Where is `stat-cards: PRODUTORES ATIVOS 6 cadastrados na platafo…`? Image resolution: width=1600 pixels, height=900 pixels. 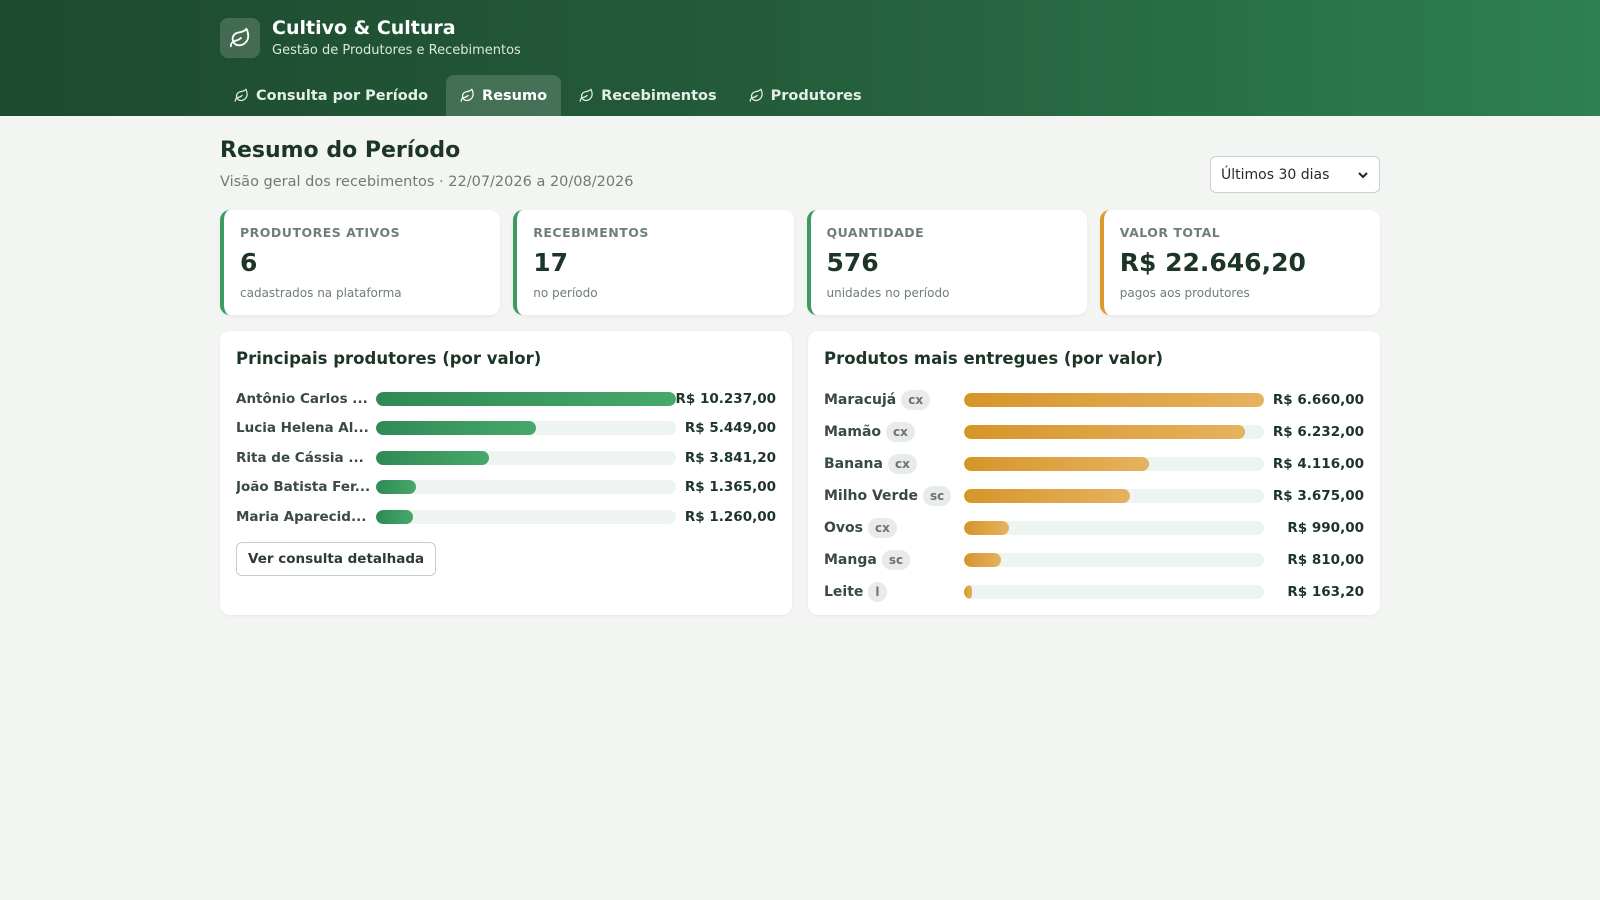
stat-cards: PRODUTORES ATIVOS 6 cadastrados na platafo… is located at coordinates (800, 262).